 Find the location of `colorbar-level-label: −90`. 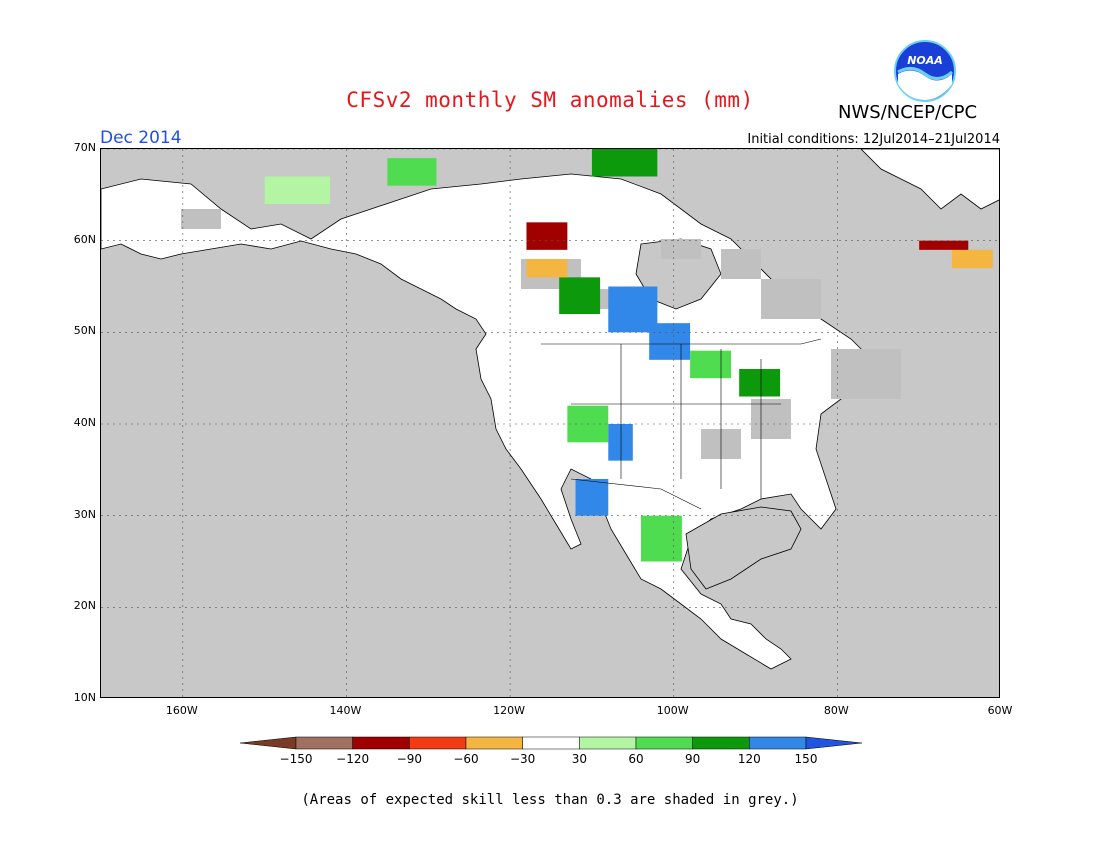

colorbar-level-label: −90 is located at coordinates (409, 759).